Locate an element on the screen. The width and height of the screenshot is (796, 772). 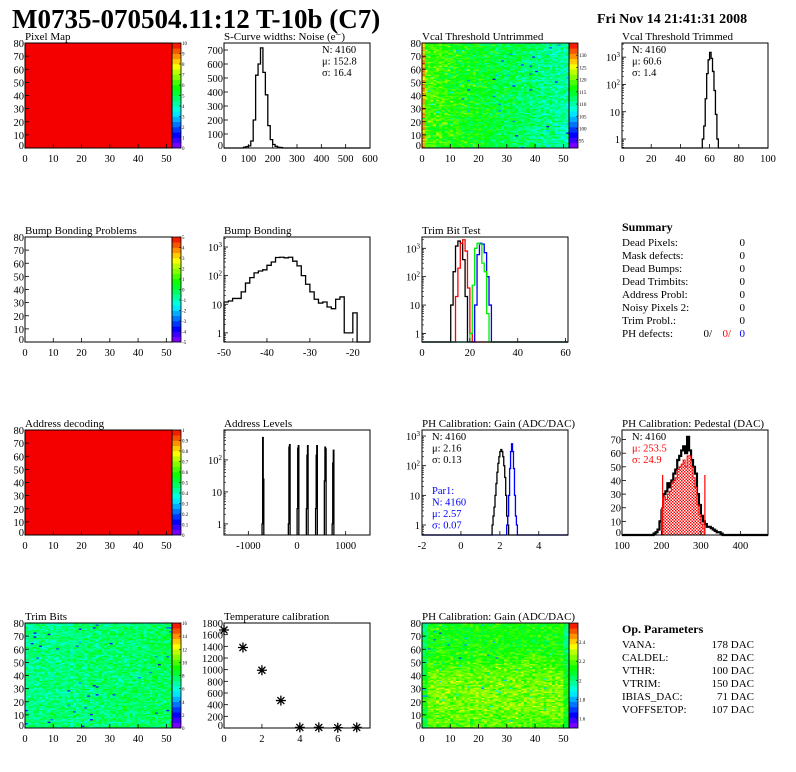
x-tick-label: -30 is located at coordinates (310, 353).